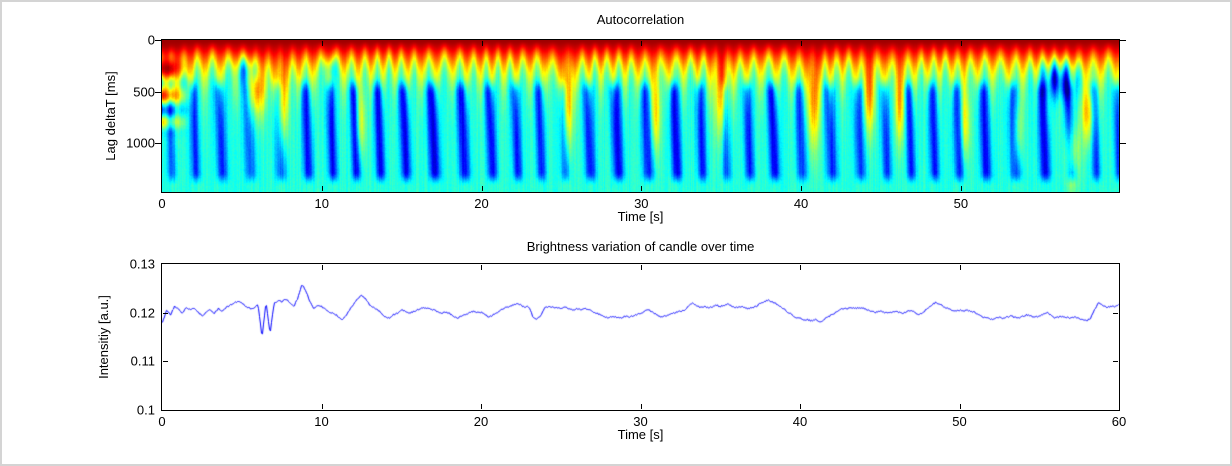 The image size is (1232, 466). What do you see at coordinates (142, 361) in the screenshot?
I see `ln-ytick-0.11: 0.11` at bounding box center [142, 361].